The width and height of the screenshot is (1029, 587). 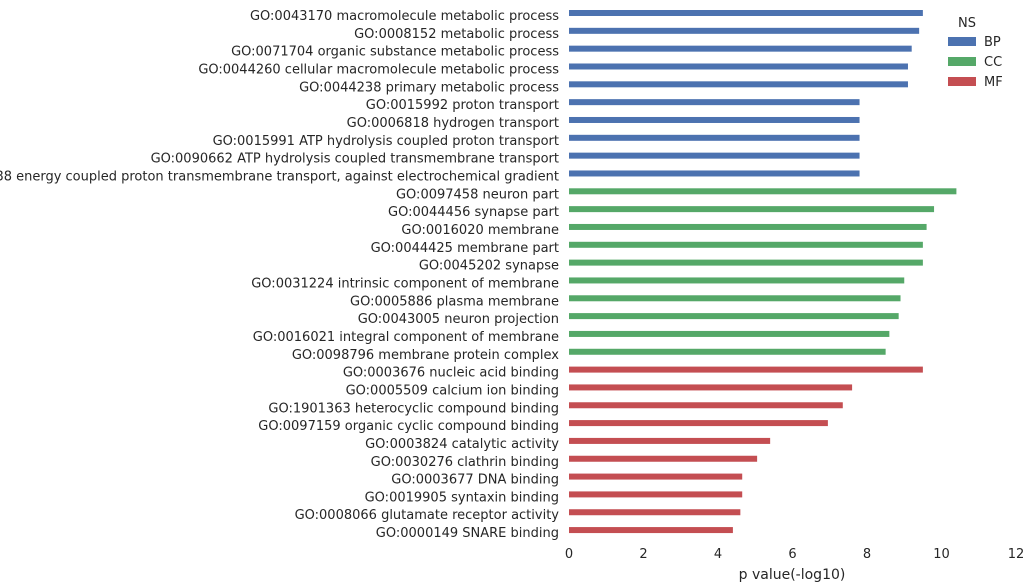 I want to click on legend-swatch-mf, so click(x=962, y=81).